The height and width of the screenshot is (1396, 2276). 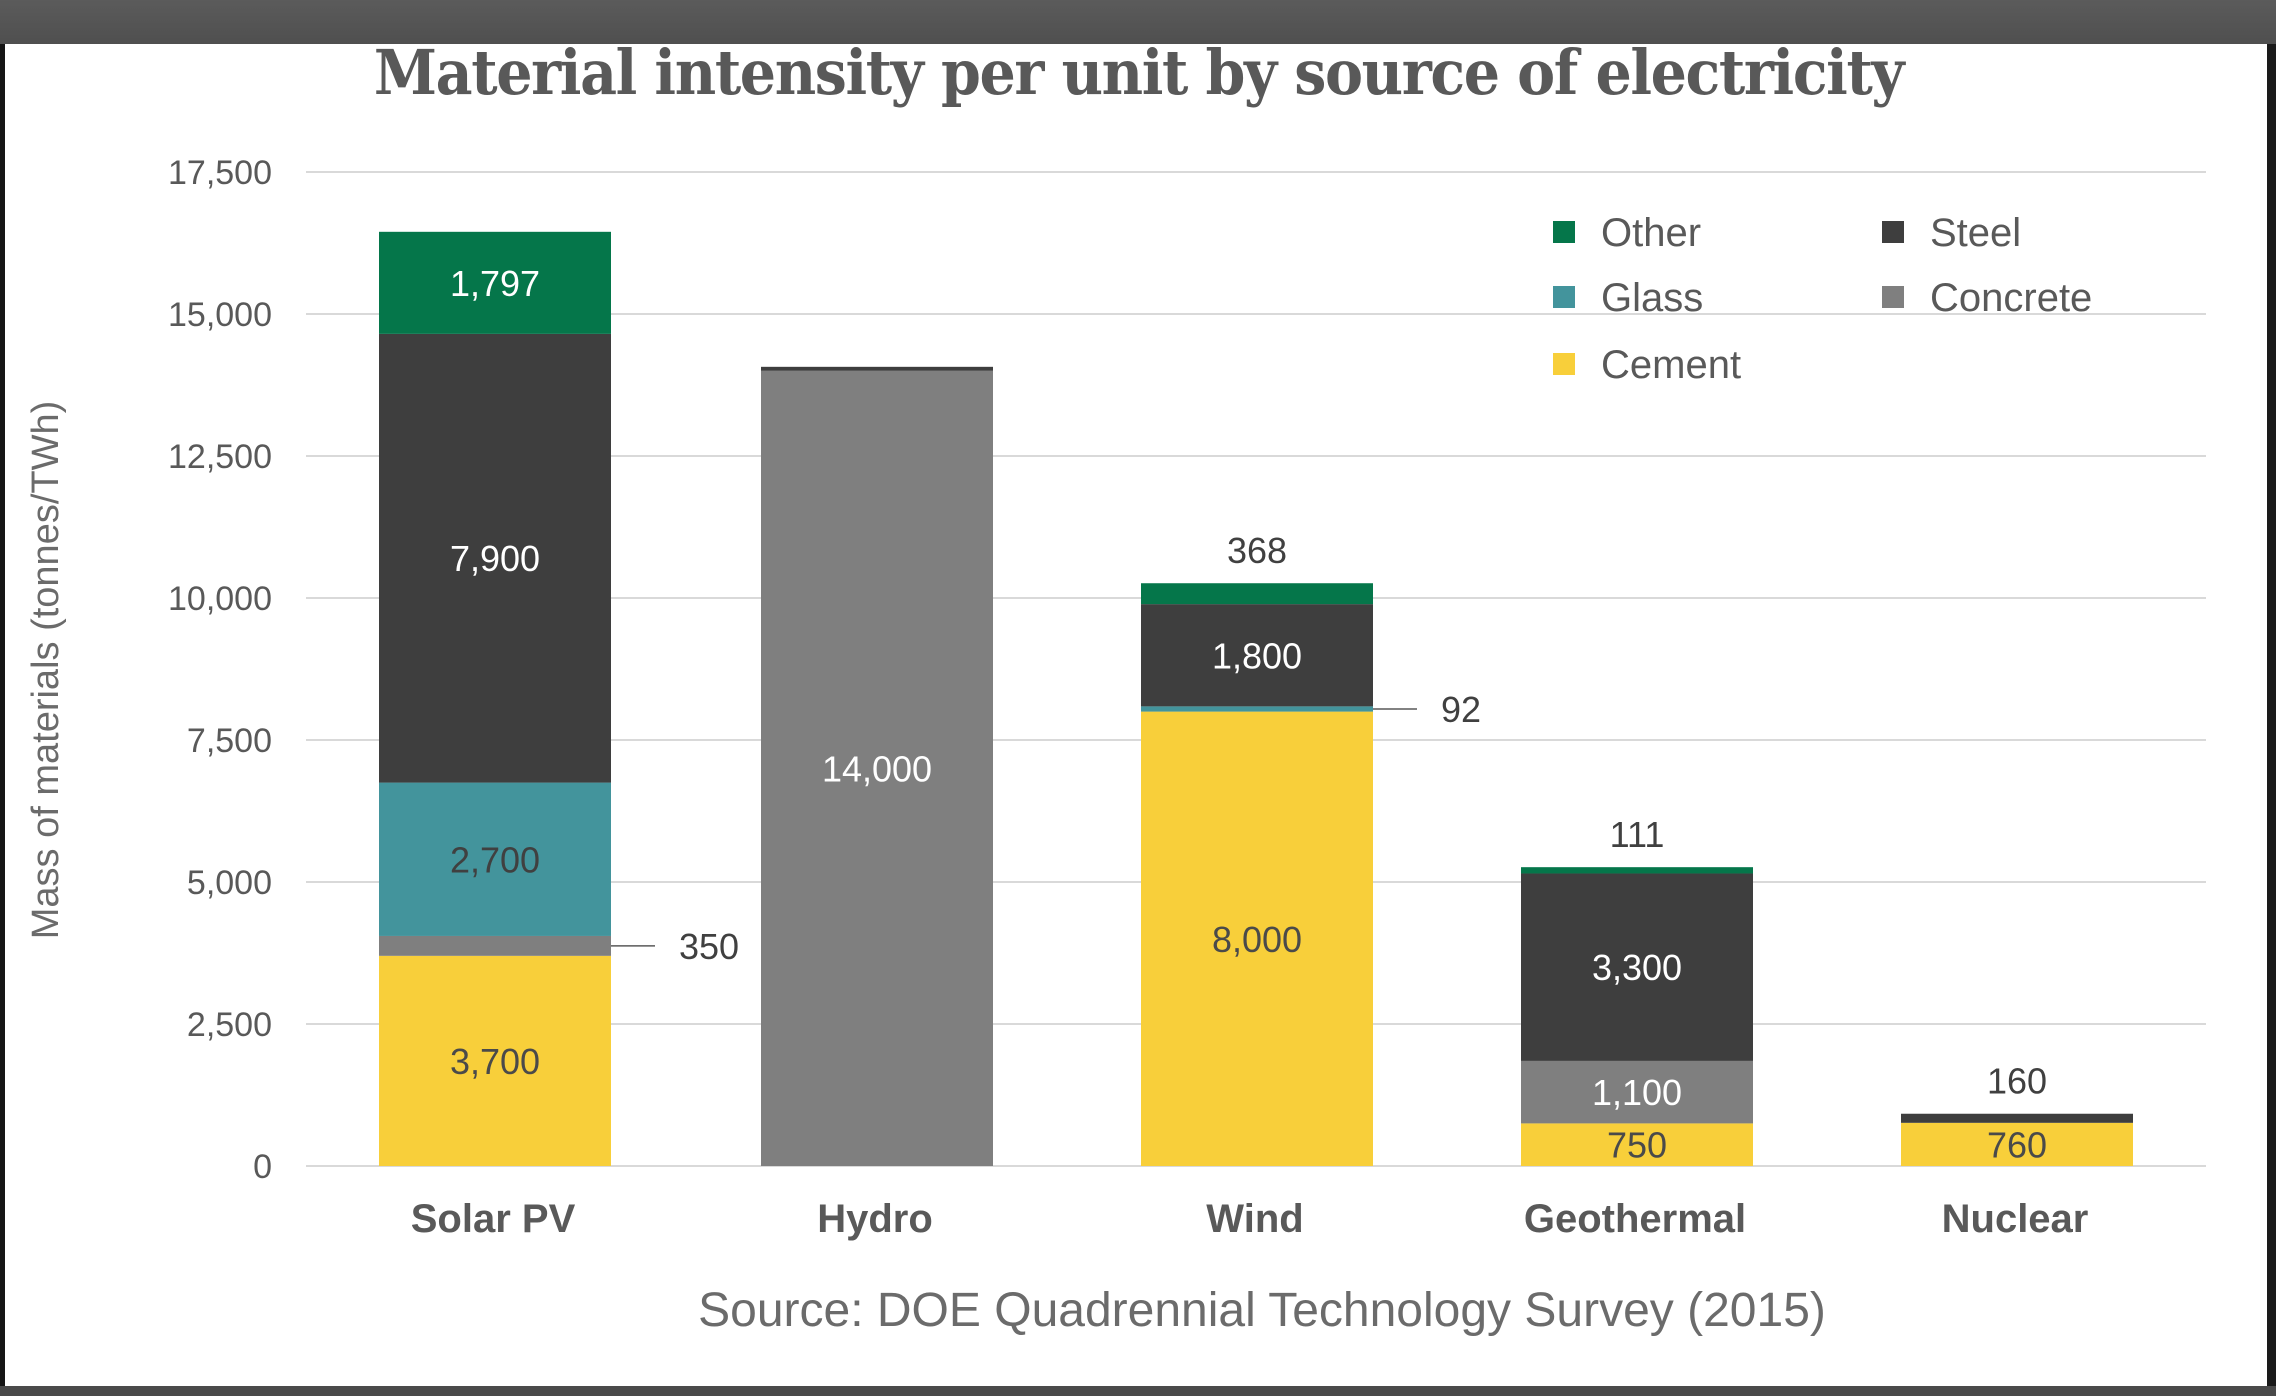 I want to click on segment-value-label: 8,000, so click(x=1257, y=939).